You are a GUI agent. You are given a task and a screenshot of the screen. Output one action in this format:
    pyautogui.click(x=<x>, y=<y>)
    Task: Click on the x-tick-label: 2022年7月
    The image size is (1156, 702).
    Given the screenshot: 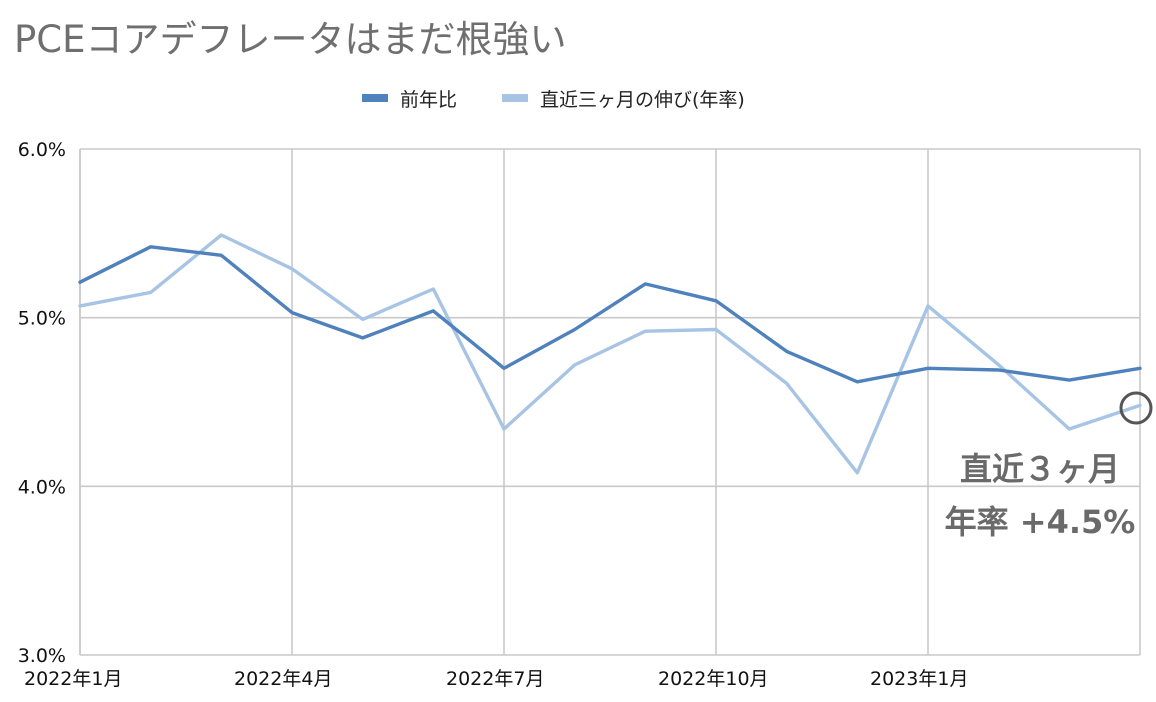 What is the action you would take?
    pyautogui.click(x=495, y=679)
    